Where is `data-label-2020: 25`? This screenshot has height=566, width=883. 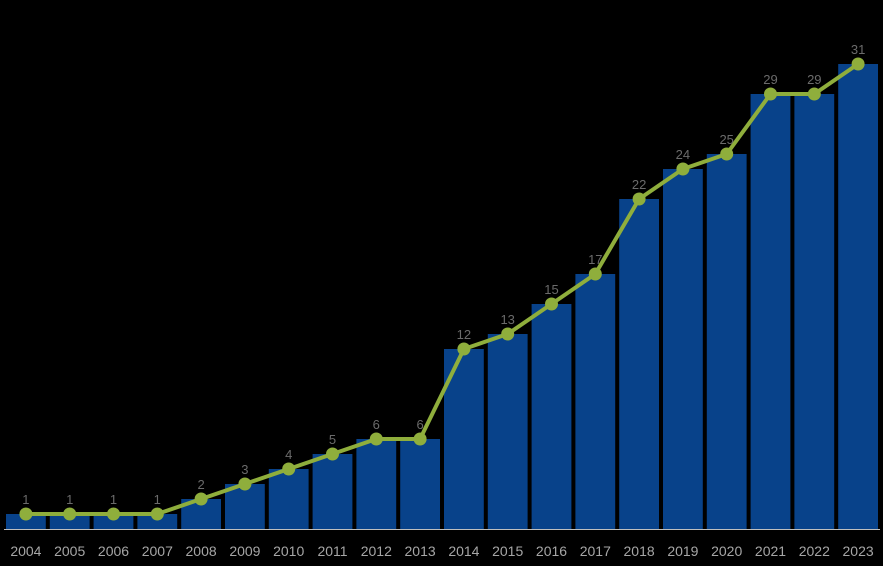 data-label-2020: 25 is located at coordinates (726, 139).